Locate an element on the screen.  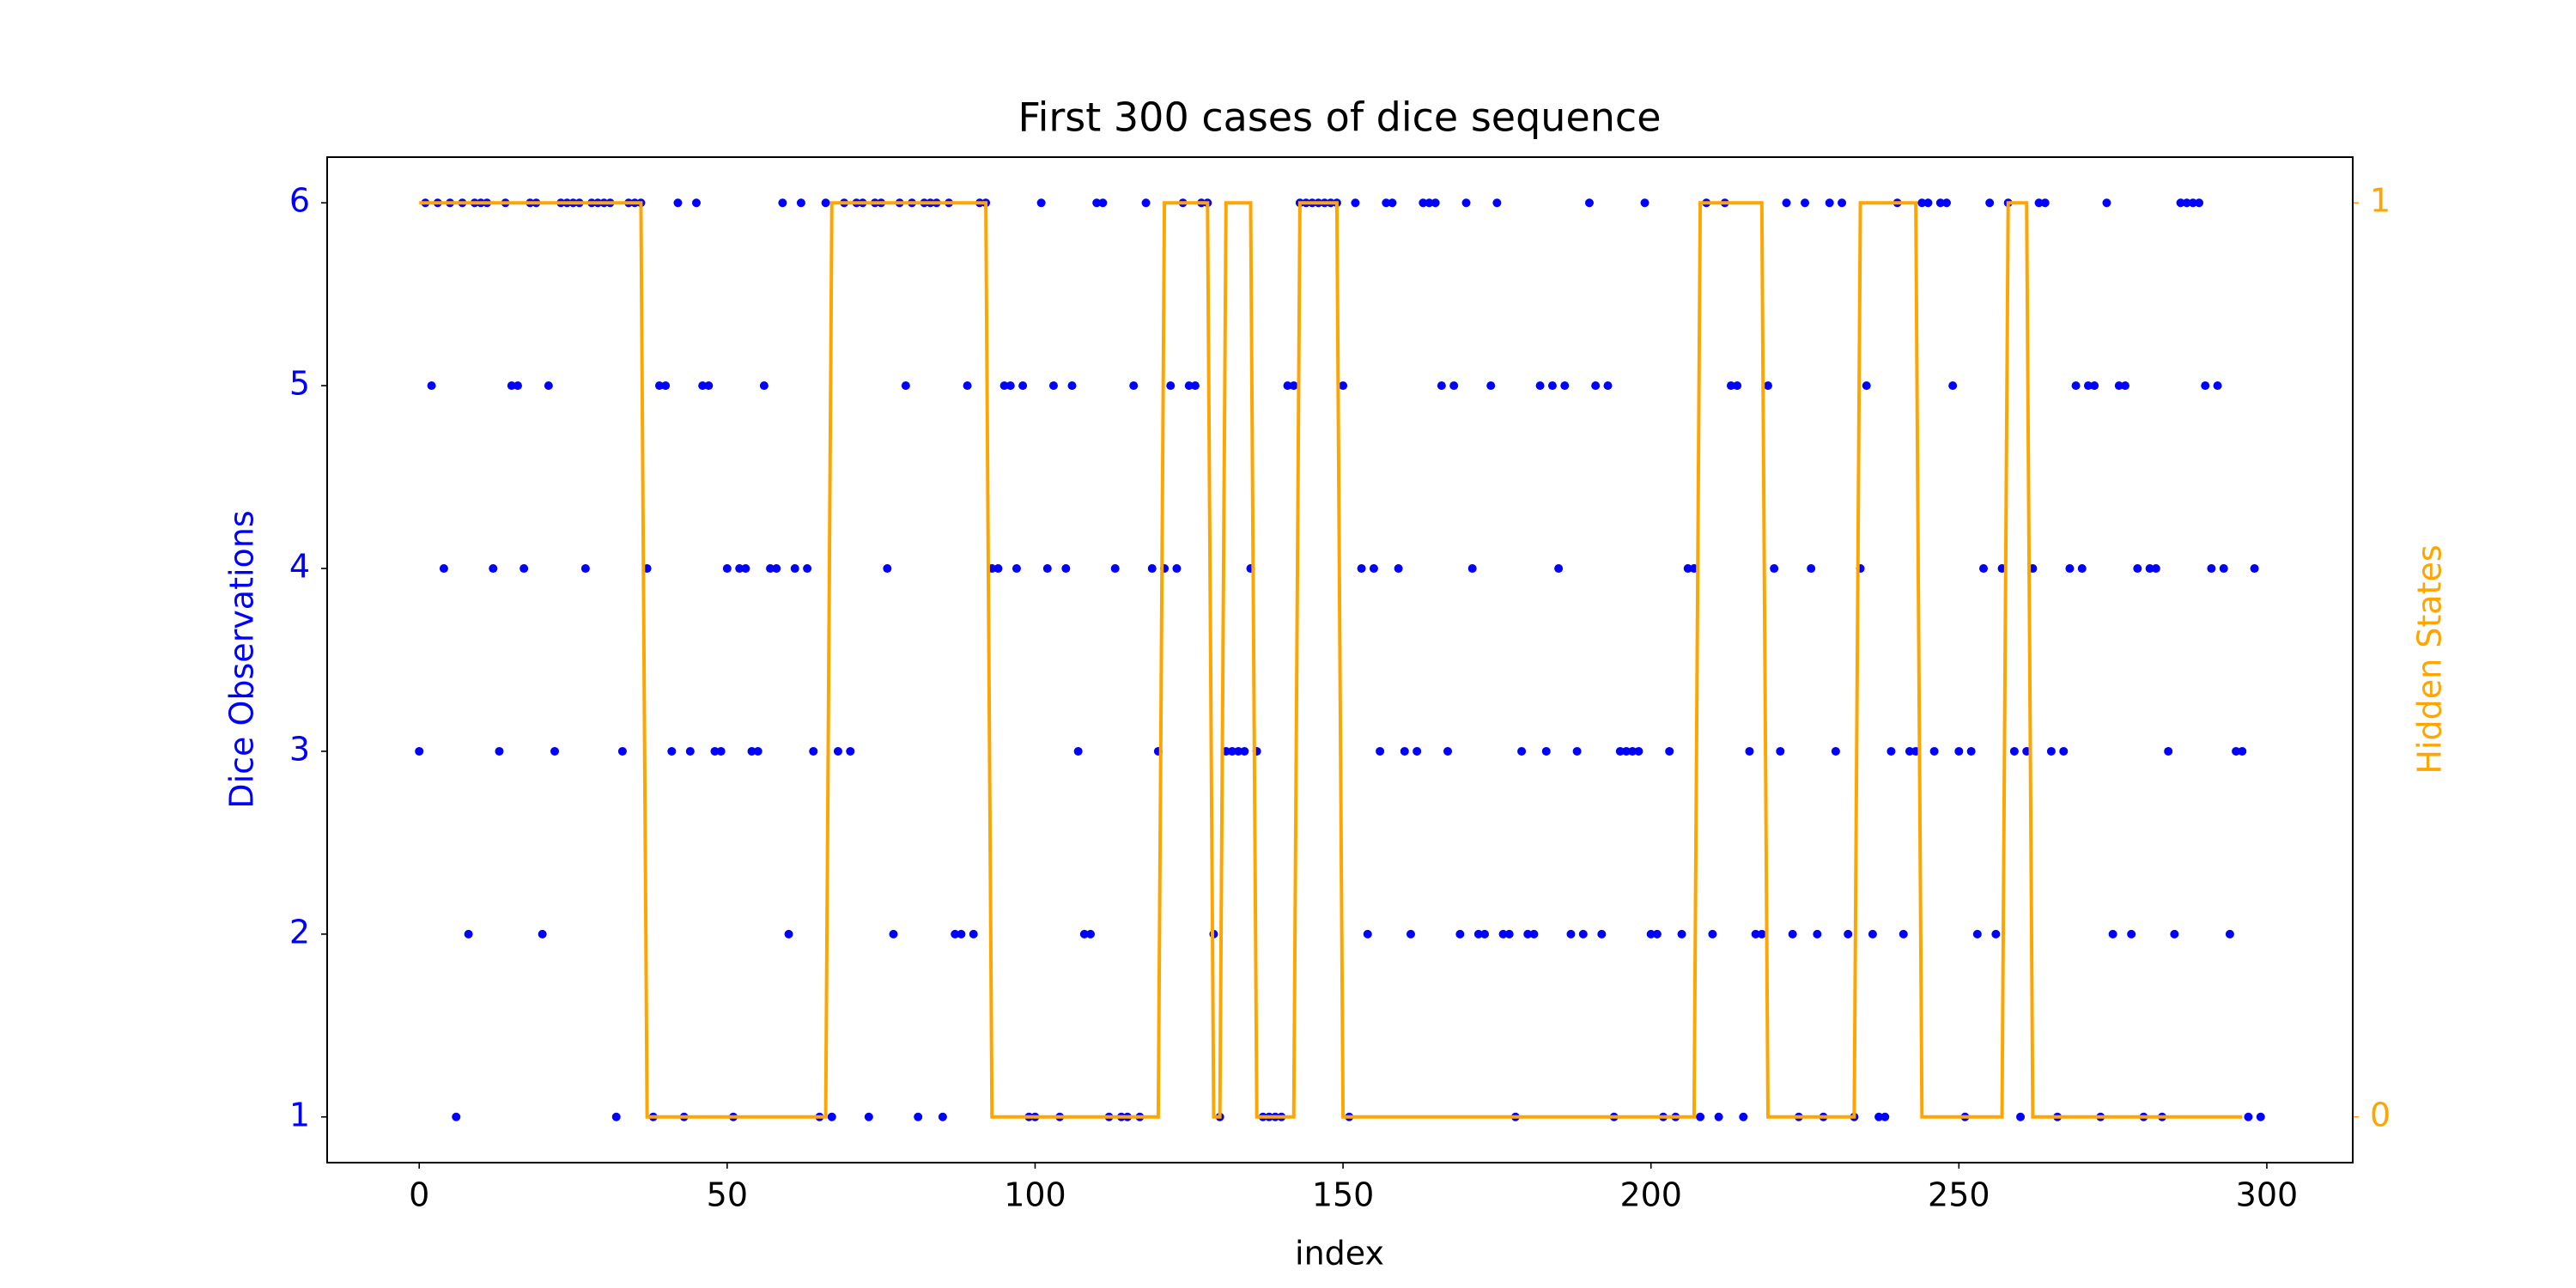
x-tick-label: 150 is located at coordinates (1343, 1195).